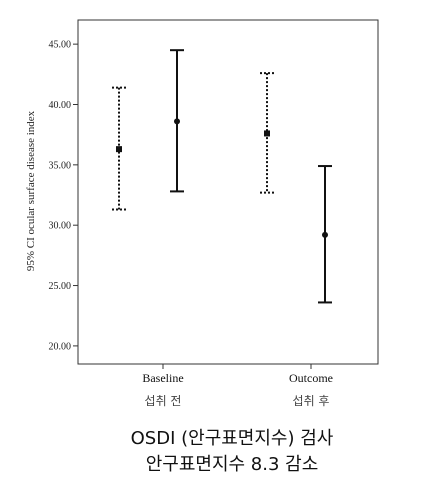  What do you see at coordinates (162, 378) in the screenshot?
I see `x-tick-label: Baseline` at bounding box center [162, 378].